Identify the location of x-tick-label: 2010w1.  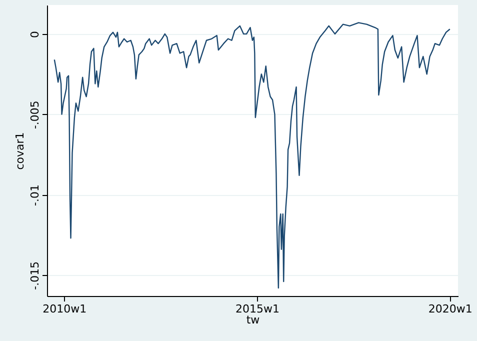
(64, 309).